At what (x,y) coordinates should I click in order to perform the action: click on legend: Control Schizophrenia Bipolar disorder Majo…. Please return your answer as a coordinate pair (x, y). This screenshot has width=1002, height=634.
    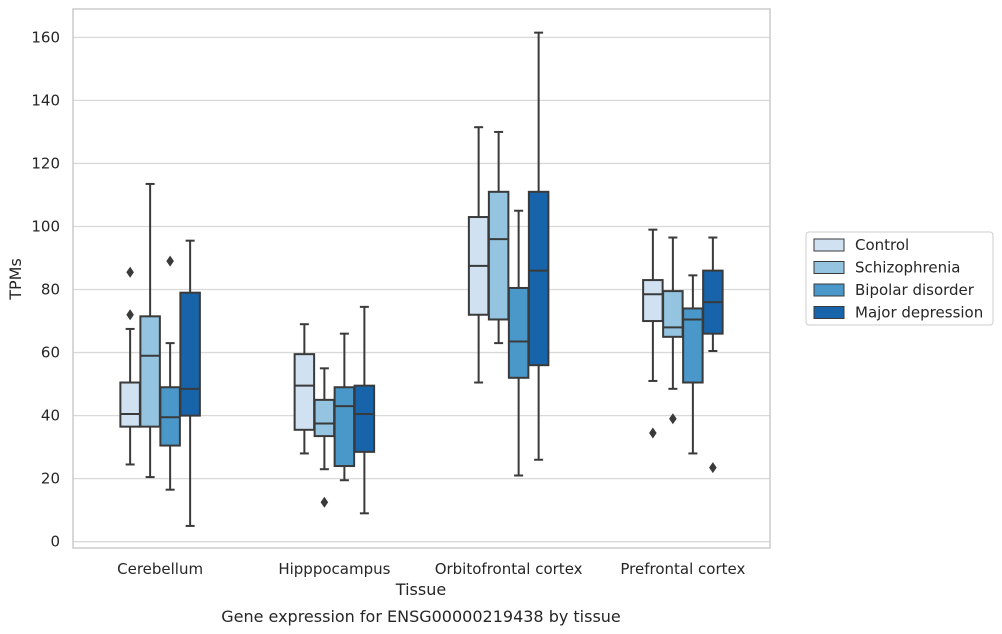
    Looking at the image, I should click on (899, 278).